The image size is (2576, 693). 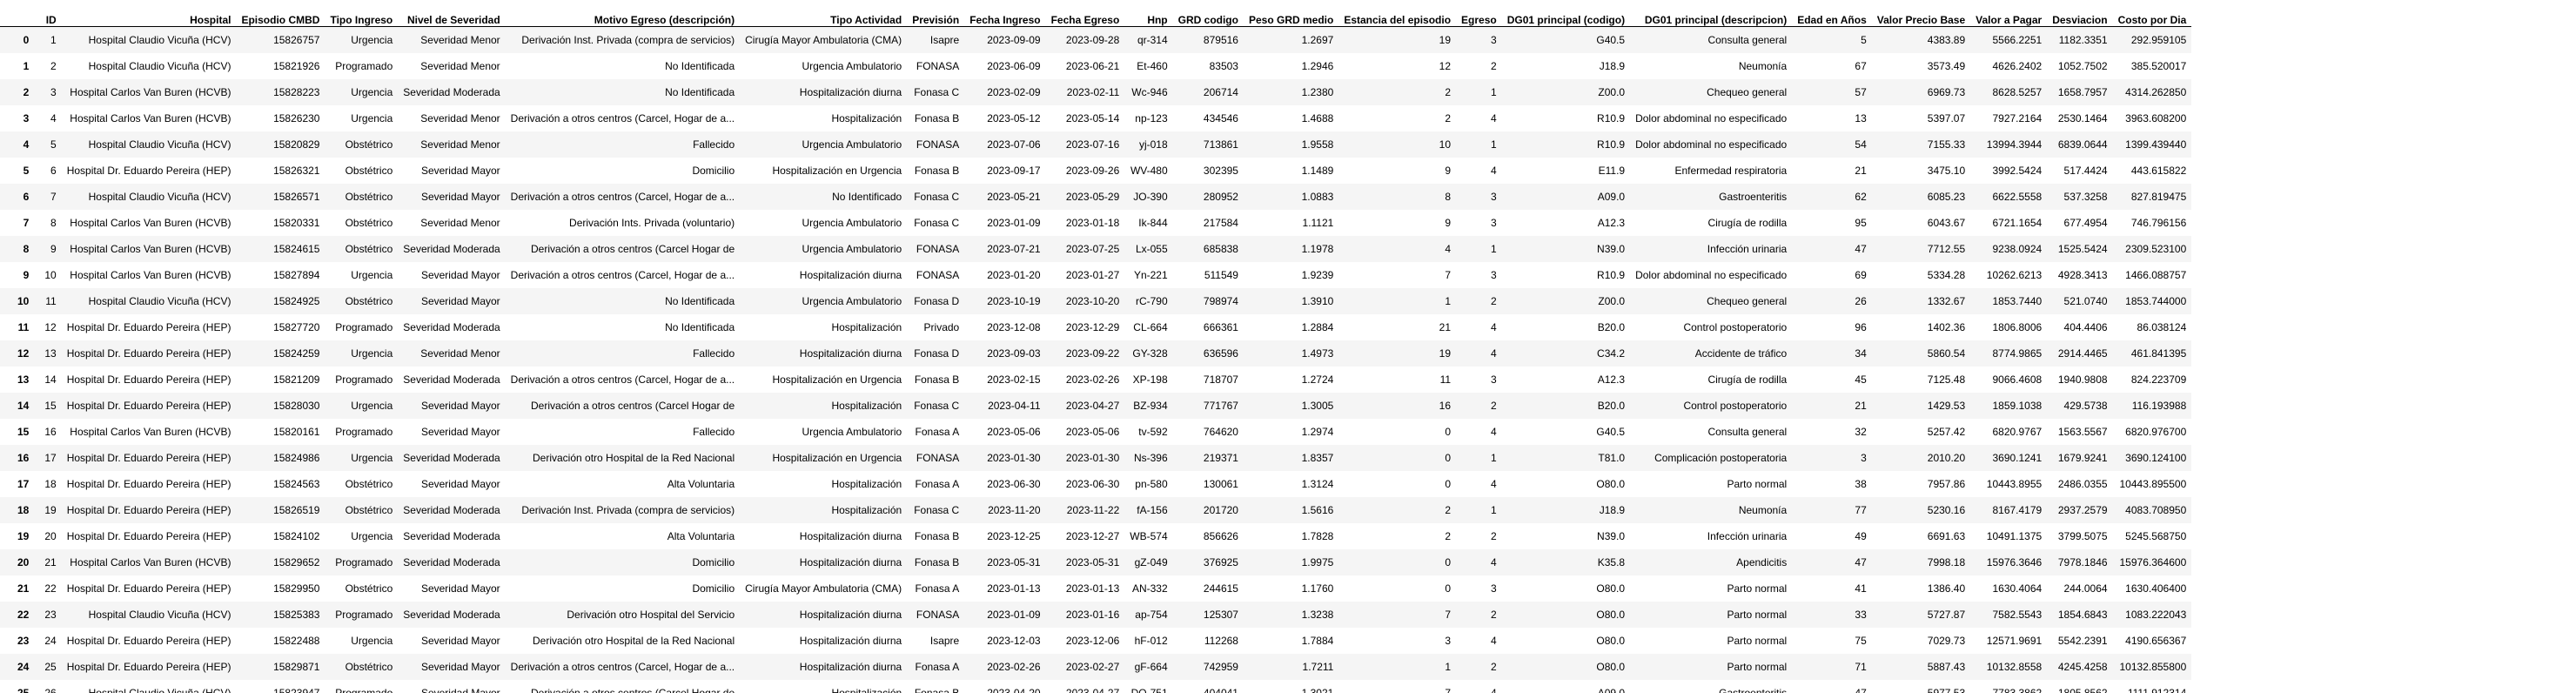 What do you see at coordinates (1093, 509) in the screenshot?
I see `table-cell: 2023-11-22` at bounding box center [1093, 509].